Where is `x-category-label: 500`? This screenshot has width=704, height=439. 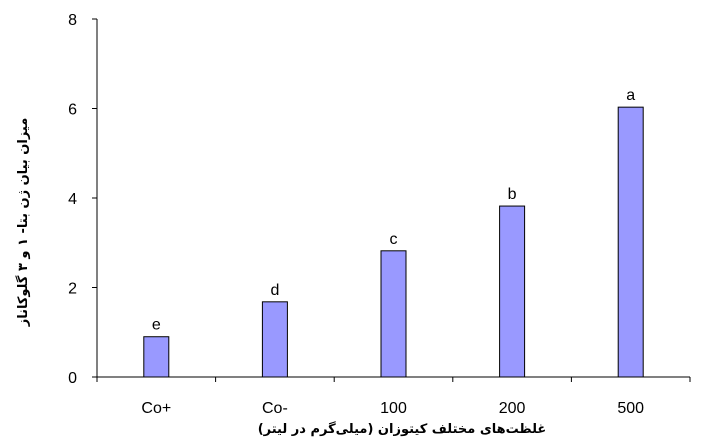 x-category-label: 500 is located at coordinates (630, 408).